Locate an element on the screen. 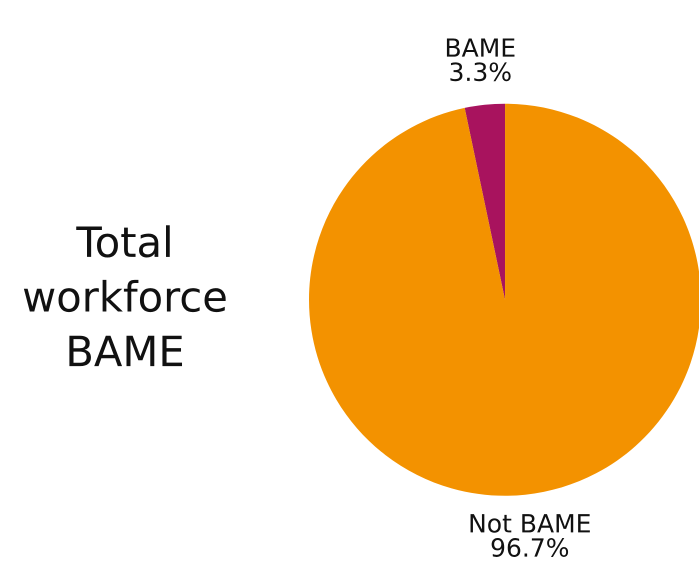  data-label: 3.3% is located at coordinates (480, 72).